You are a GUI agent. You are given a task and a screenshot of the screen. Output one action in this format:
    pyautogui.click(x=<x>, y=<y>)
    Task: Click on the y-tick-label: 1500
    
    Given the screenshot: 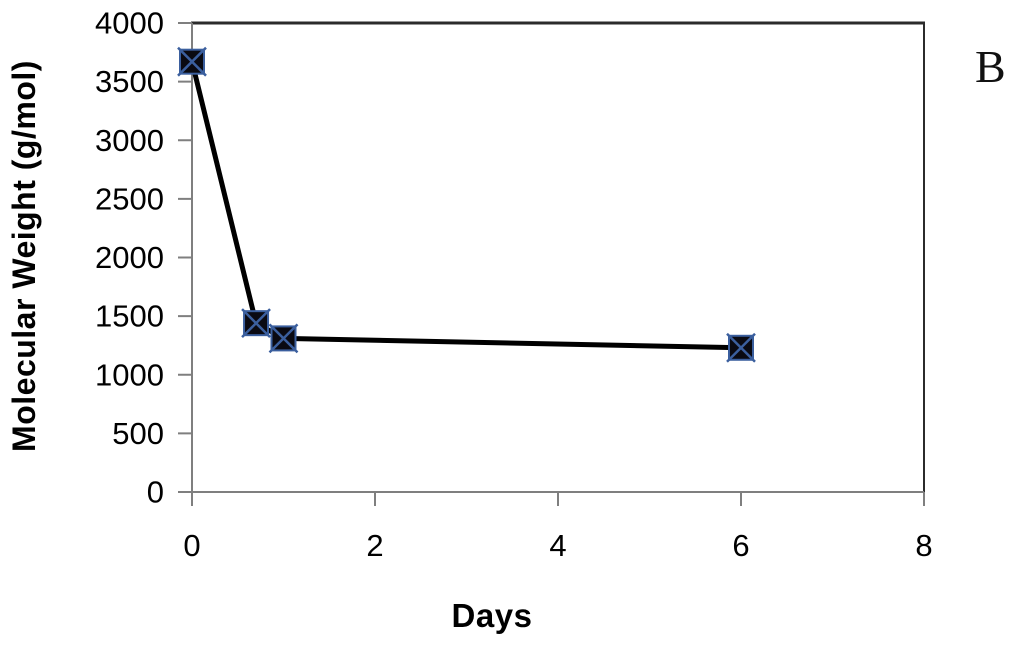 What is the action you would take?
    pyautogui.click(x=129, y=316)
    